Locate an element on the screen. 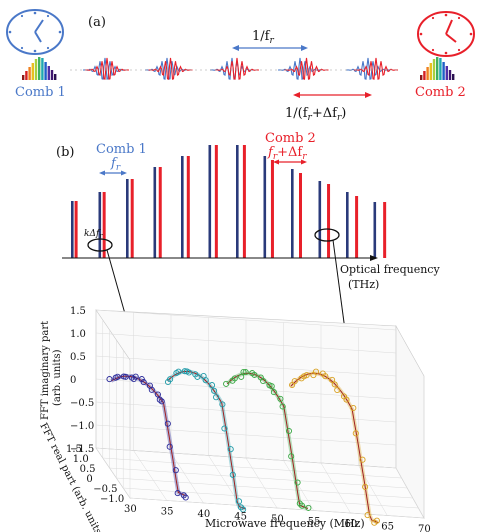  microwave-frequency-label: Microwave frequency (MHz) is located at coordinates (285, 523).